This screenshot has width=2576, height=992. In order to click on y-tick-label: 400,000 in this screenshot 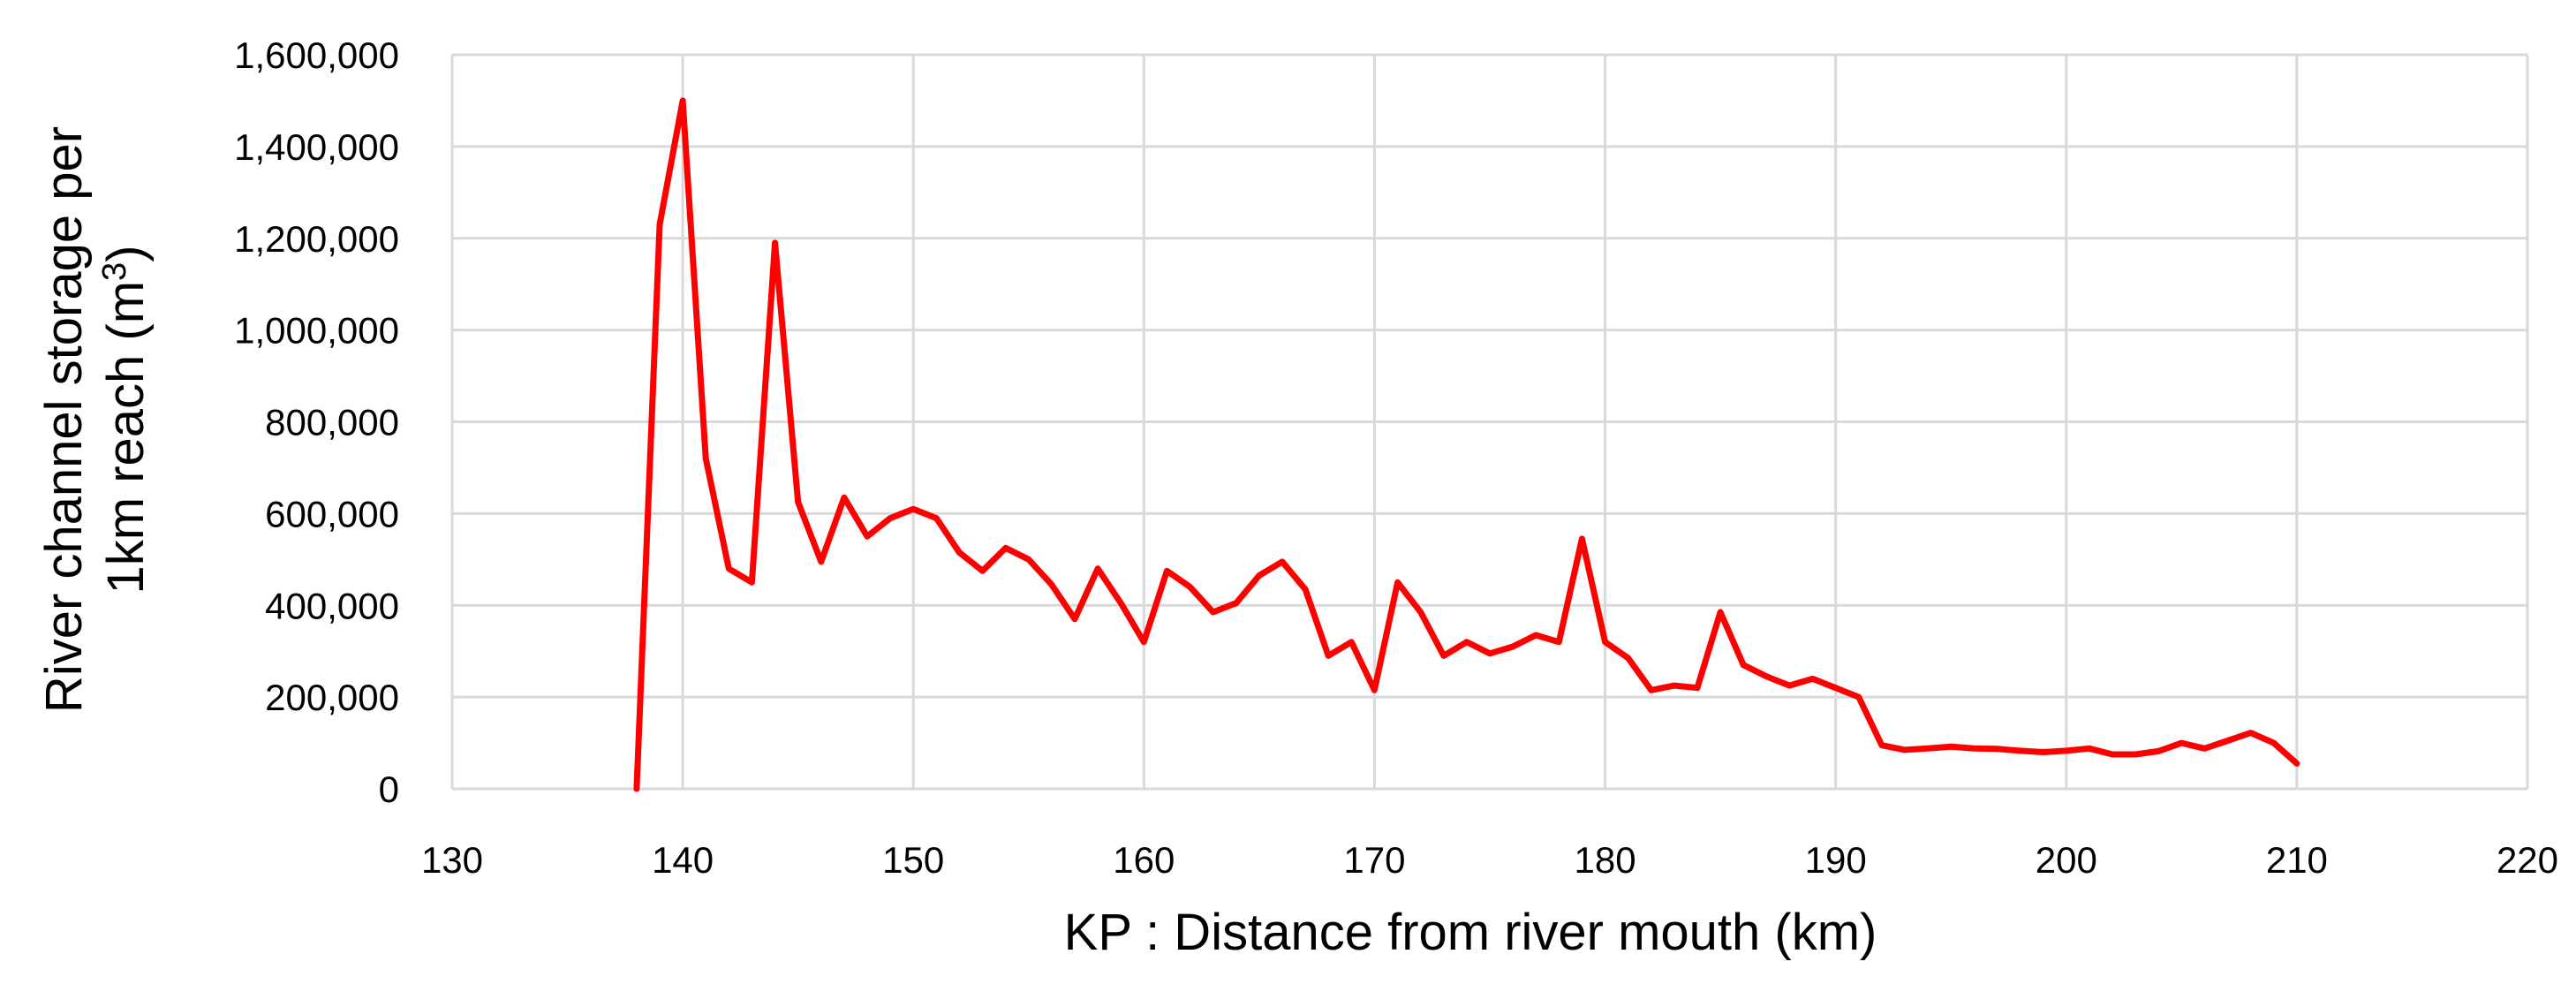, I will do `click(332, 605)`.